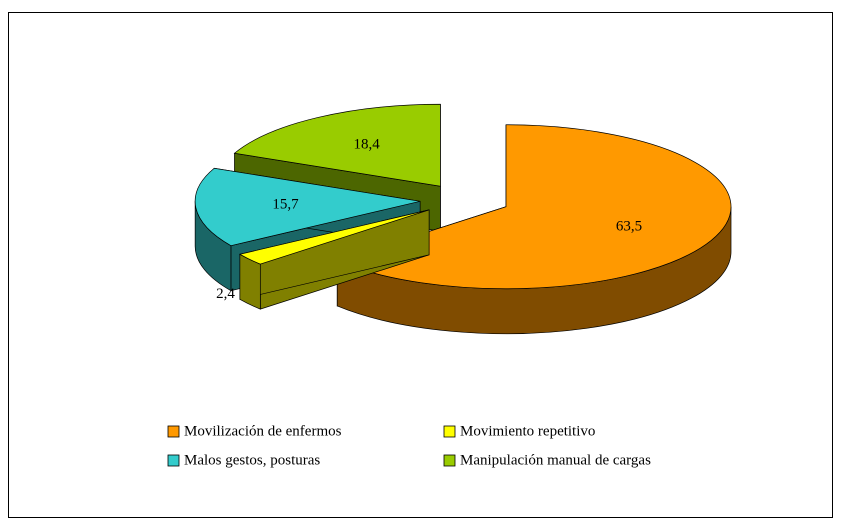  Describe the element at coordinates (285, 205) in the screenshot. I see `data-label: 15,7` at that location.